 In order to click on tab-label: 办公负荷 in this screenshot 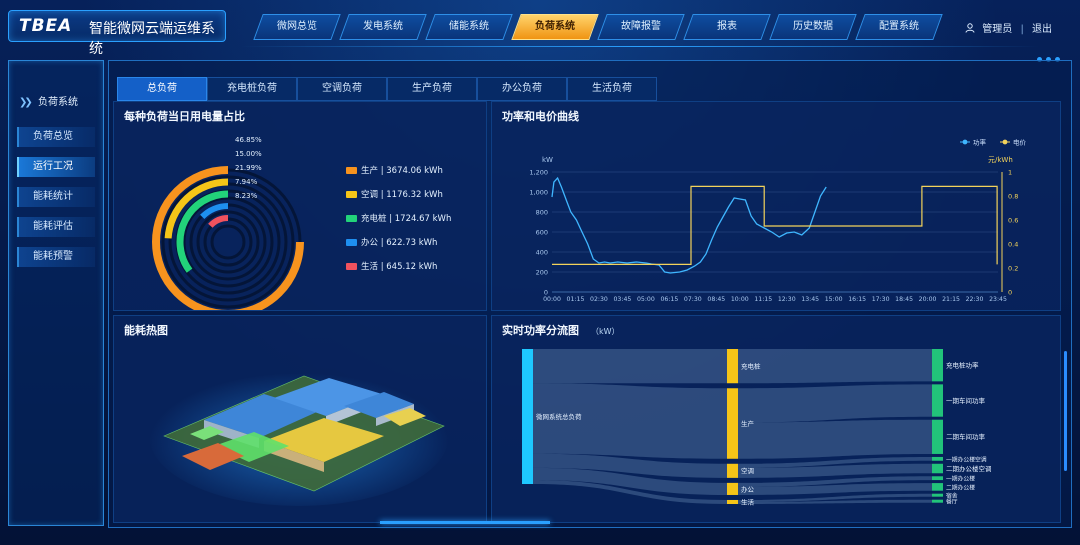, I will do `click(522, 88)`.